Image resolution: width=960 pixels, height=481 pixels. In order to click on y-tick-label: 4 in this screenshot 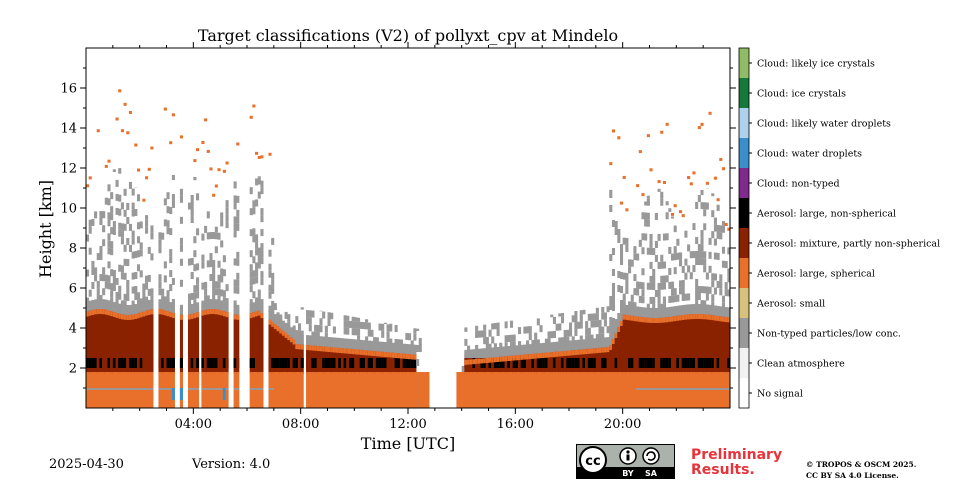, I will do `click(73, 329)`.